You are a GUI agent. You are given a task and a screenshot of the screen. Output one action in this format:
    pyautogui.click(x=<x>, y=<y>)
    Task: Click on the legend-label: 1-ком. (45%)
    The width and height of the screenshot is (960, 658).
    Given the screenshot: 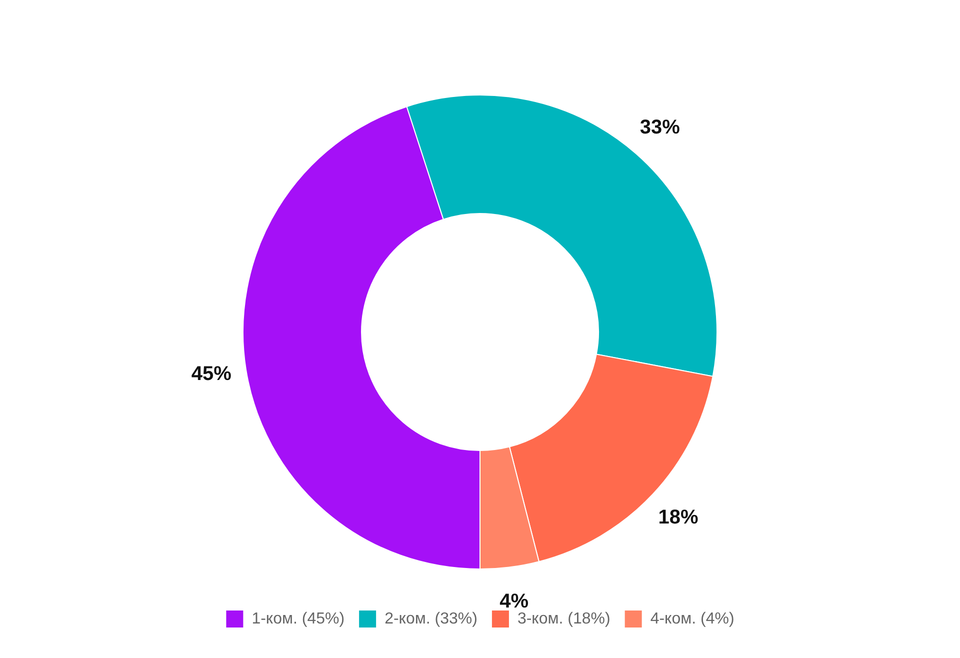 What is the action you would take?
    pyautogui.click(x=298, y=619)
    